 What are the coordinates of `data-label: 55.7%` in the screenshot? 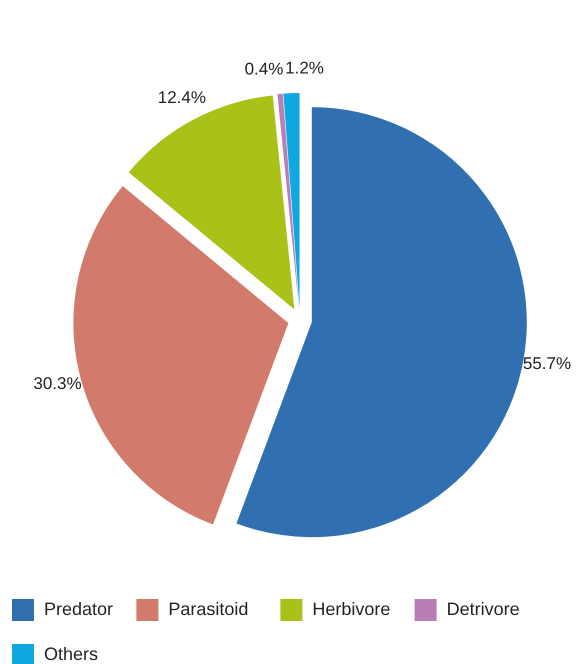 It's located at (547, 364).